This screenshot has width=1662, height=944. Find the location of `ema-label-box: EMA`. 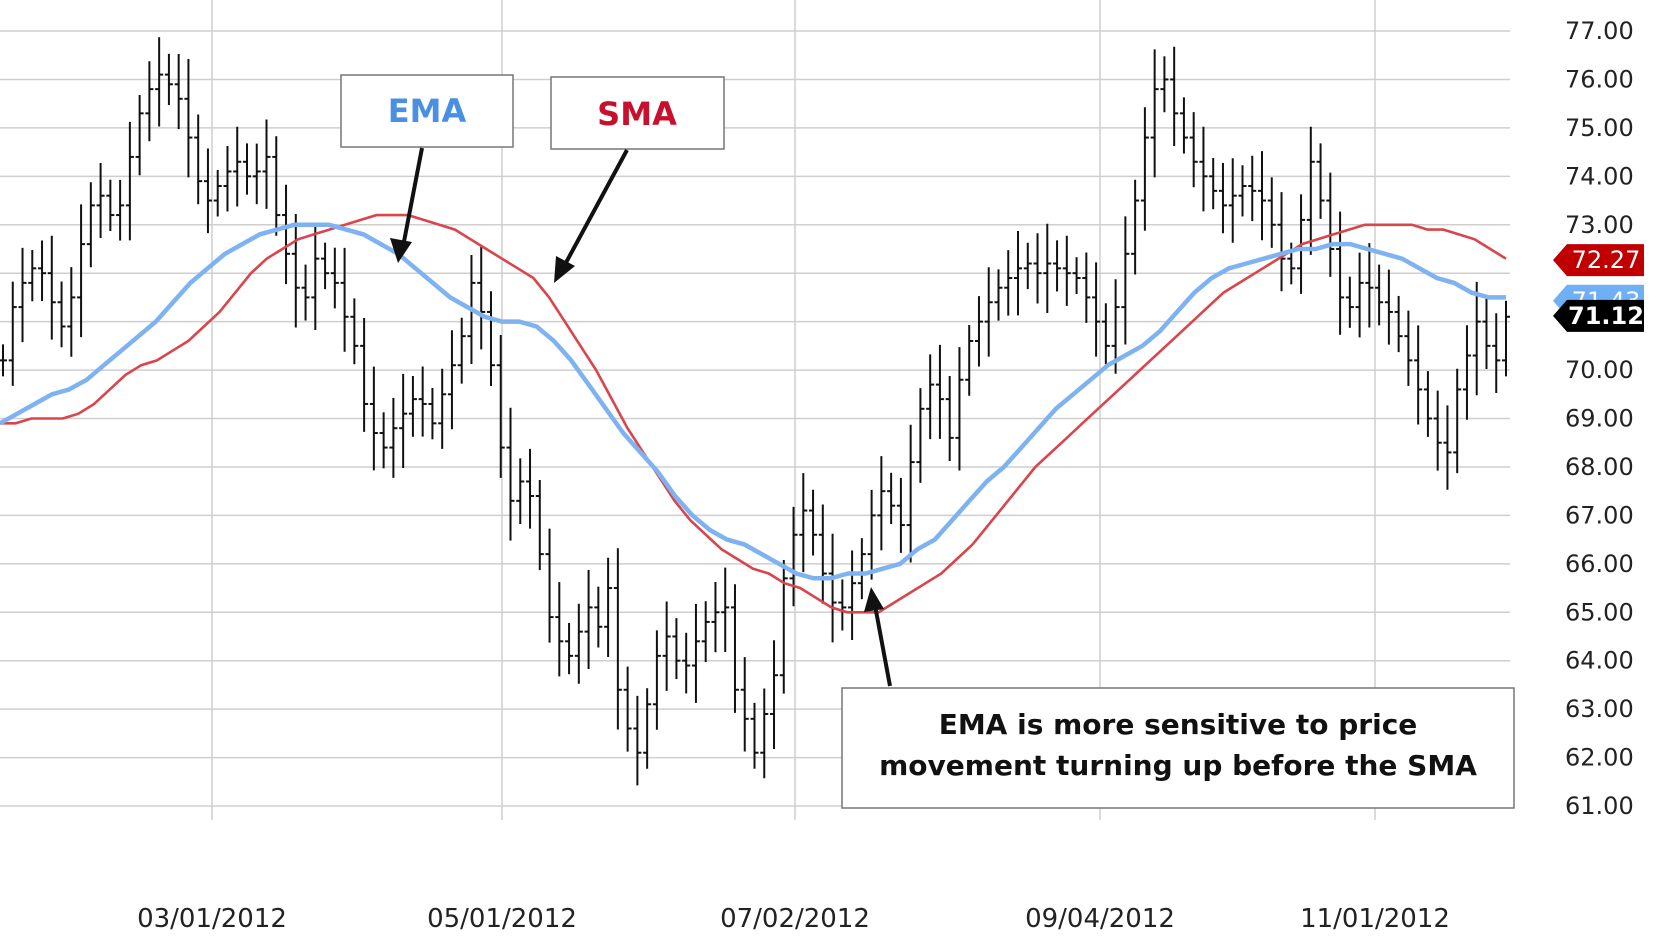

ema-label-box: EMA is located at coordinates (427, 111).